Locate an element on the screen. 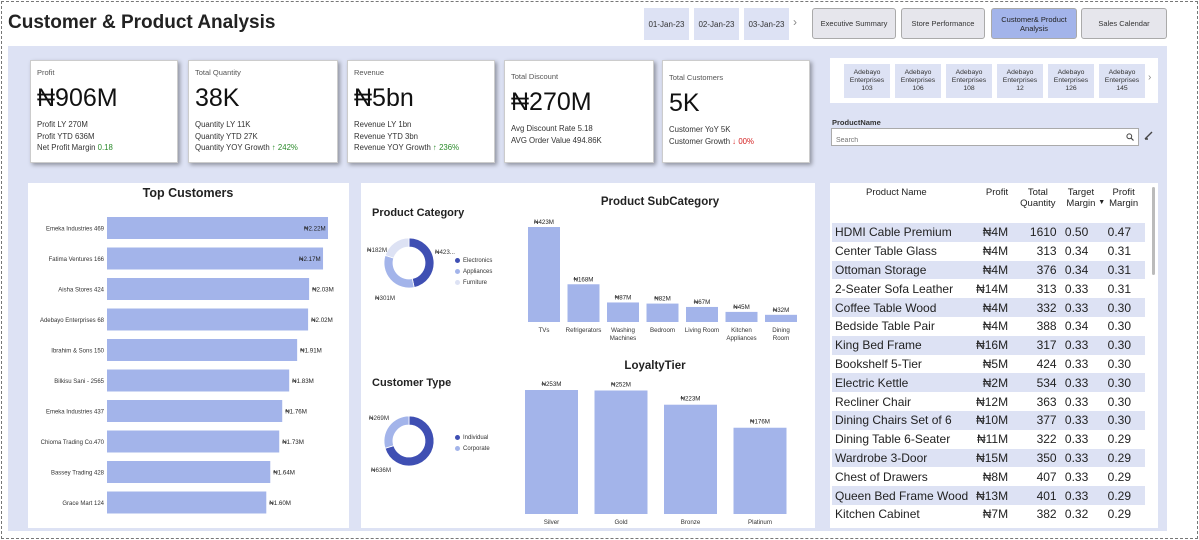 The height and width of the screenshot is (540, 1199). col-profit-margin: Profit Margin ▼ is located at coordinates (1118, 198).